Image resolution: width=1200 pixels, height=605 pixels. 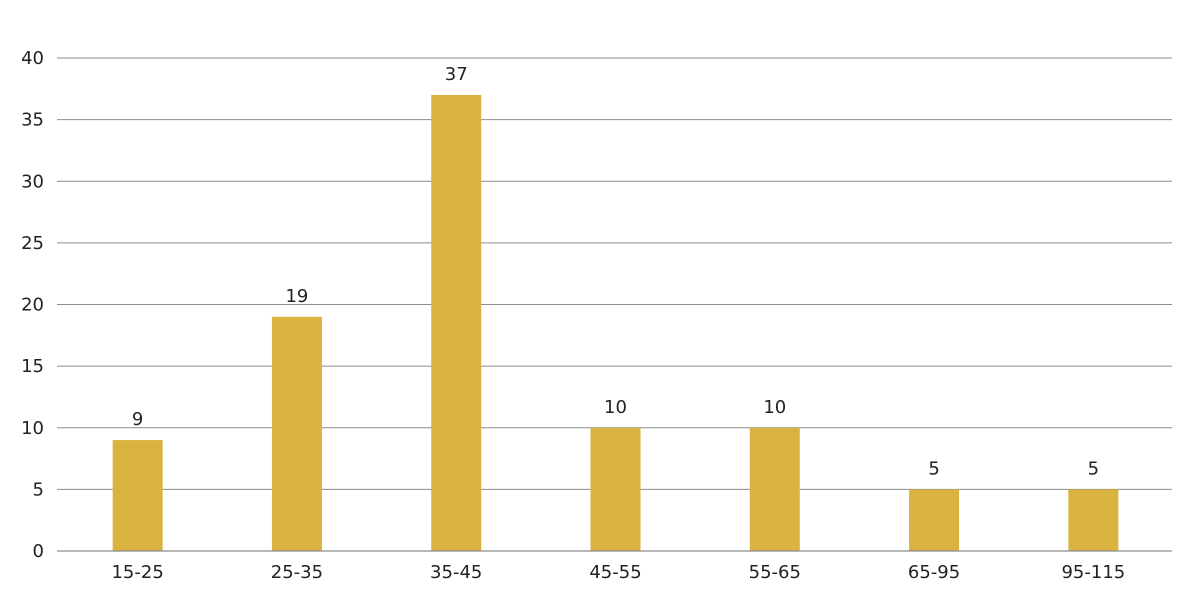 What do you see at coordinates (32, 181) in the screenshot?
I see `y-tick-label: 30` at bounding box center [32, 181].